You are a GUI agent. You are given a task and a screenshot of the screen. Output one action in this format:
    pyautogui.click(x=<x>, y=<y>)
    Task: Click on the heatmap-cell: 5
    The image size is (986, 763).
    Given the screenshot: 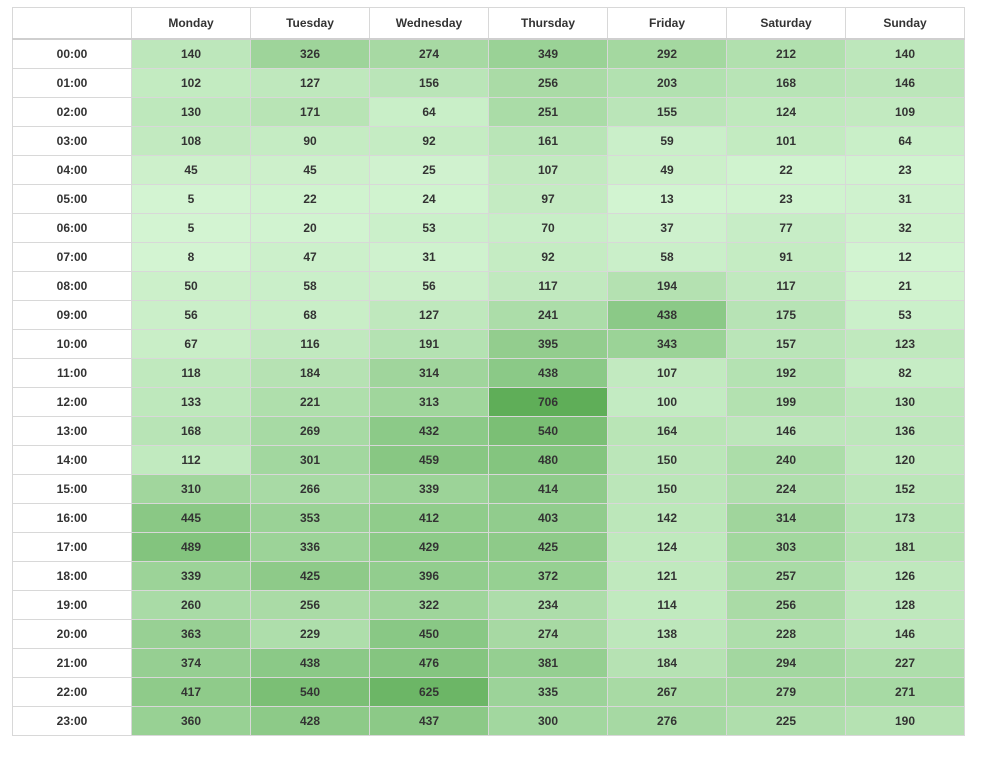 What is the action you would take?
    pyautogui.click(x=191, y=198)
    